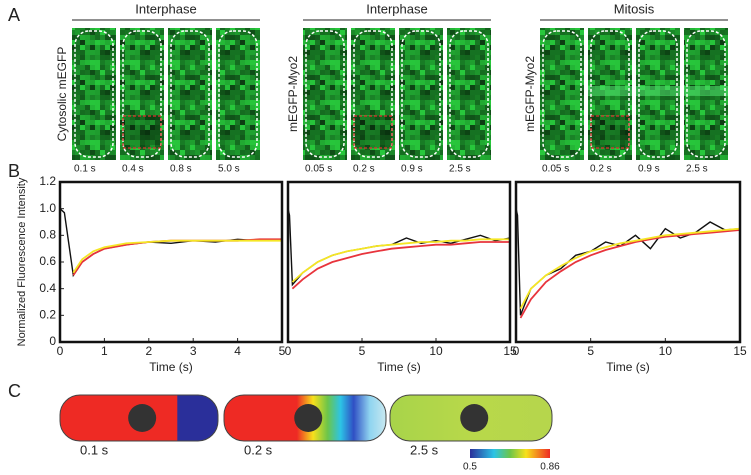  Describe the element at coordinates (47, 235) in the screenshot. I see `y-tick-label: 0.8` at that location.